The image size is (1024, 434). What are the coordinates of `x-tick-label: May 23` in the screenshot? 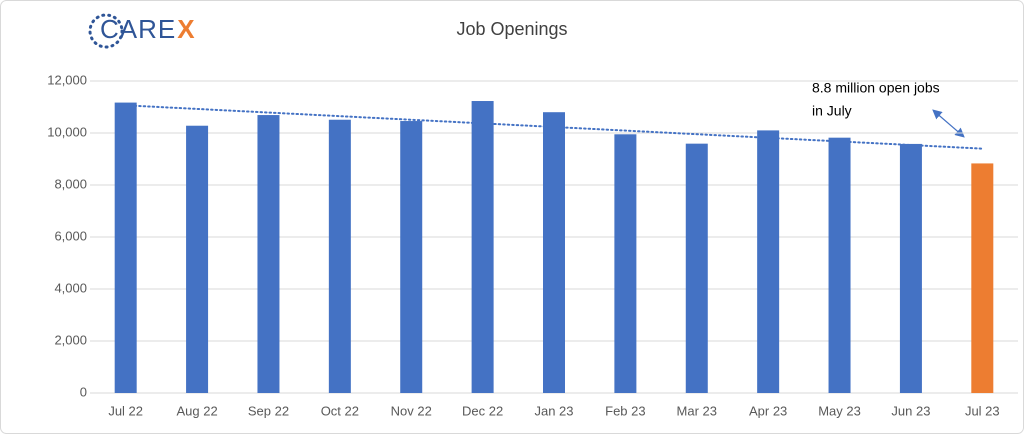 It's located at (839, 410).